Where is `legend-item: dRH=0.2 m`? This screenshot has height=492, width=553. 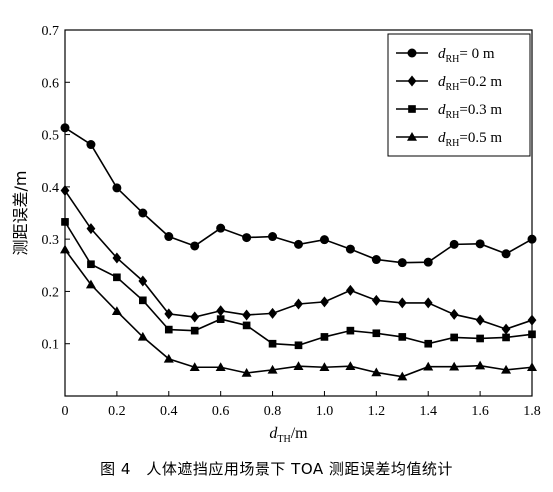
legend-item: dRH=0.2 m is located at coordinates (449, 83).